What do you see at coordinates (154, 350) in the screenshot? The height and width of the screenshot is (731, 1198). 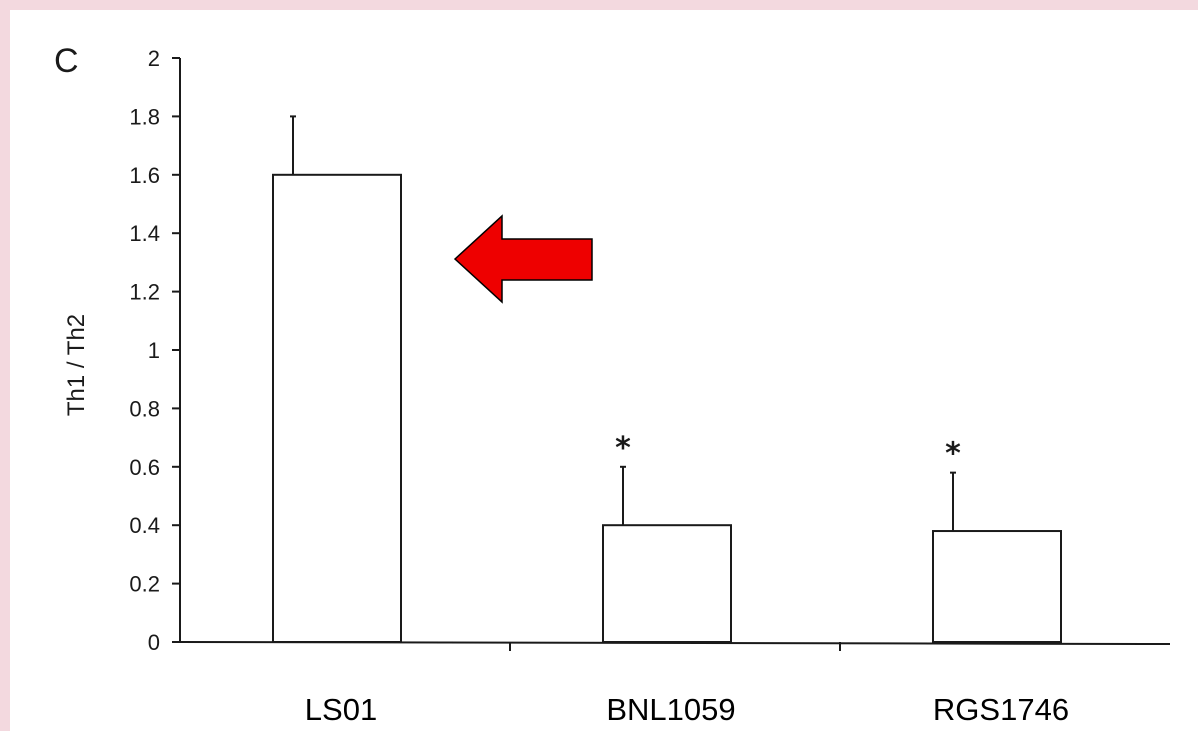 I see `y-tick-label: 1` at bounding box center [154, 350].